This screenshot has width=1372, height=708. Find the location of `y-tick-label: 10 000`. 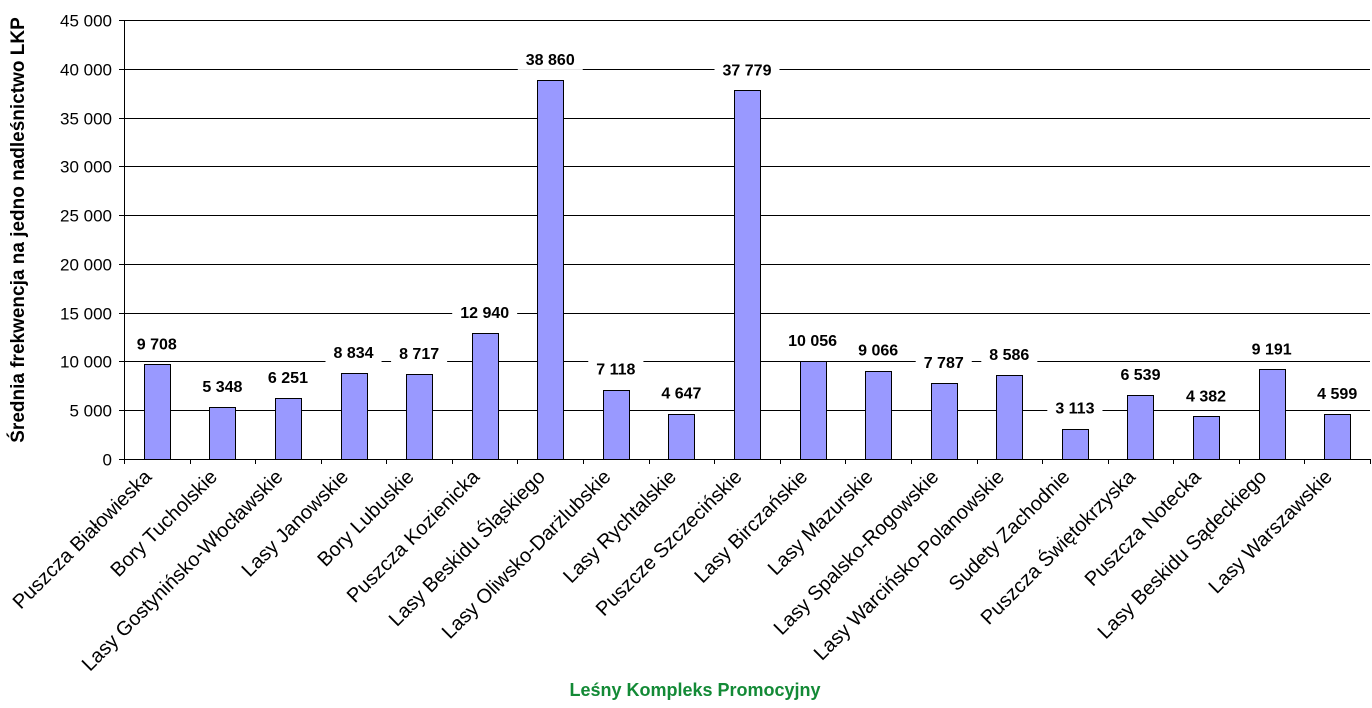

y-tick-label: 10 000 is located at coordinates (86, 362).